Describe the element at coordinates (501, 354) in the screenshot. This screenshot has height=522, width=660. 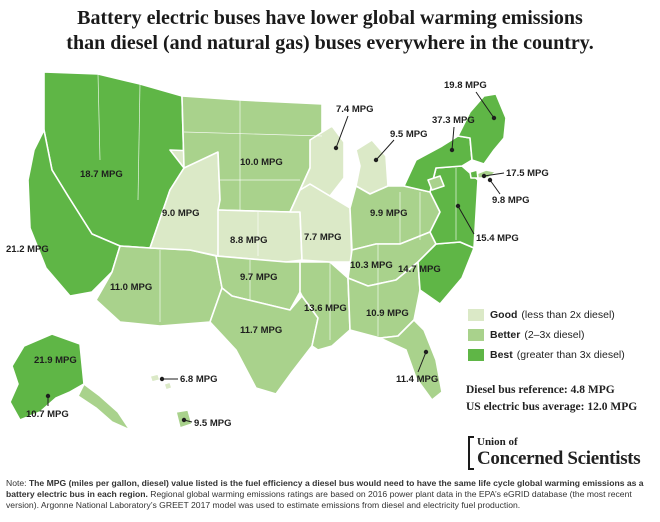
I see `legend-best-label: Best` at that location.